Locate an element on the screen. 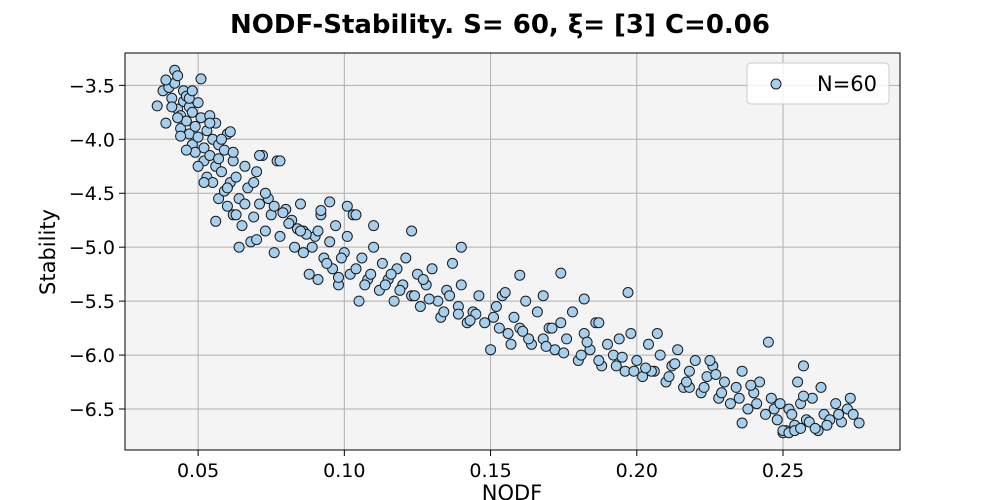 The image size is (1000, 500). y-tick-label: −3.5 is located at coordinates (92, 86).